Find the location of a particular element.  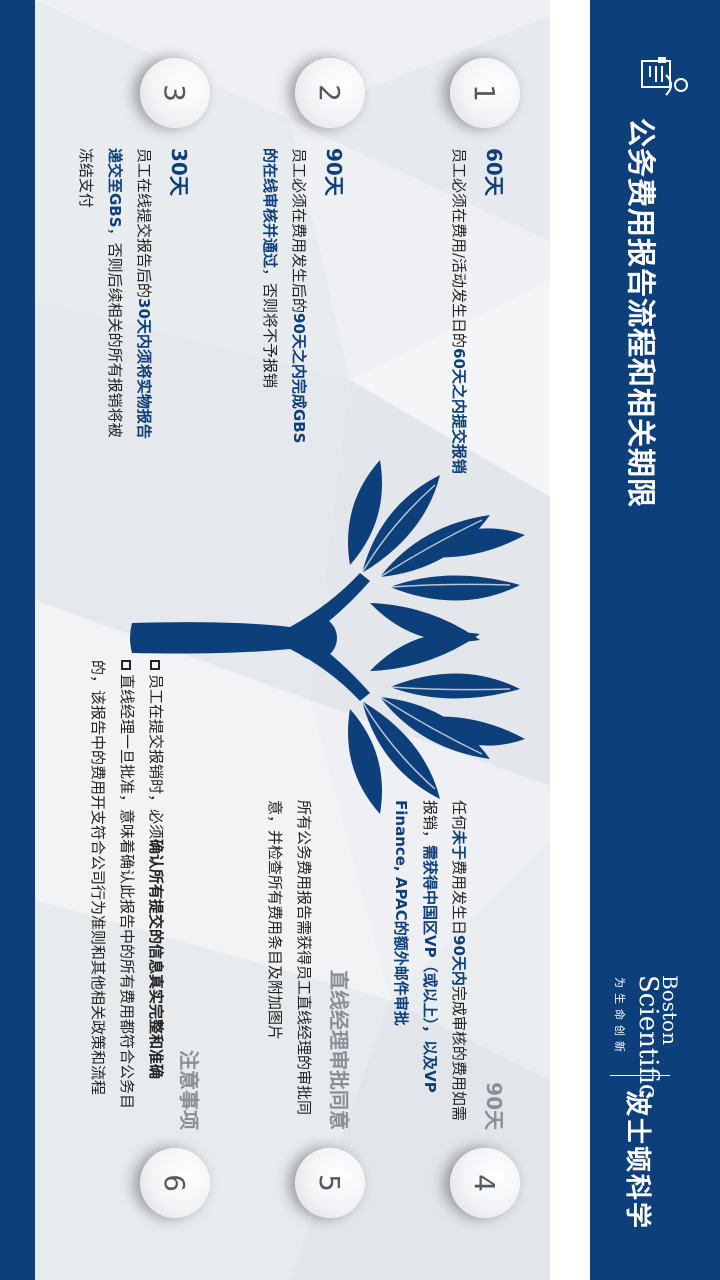

step-2-text: 员工必须在费用发生后的90天之内完成GBS的在线审核并通过，否则将不予报销 is located at coordinates (284, 298).